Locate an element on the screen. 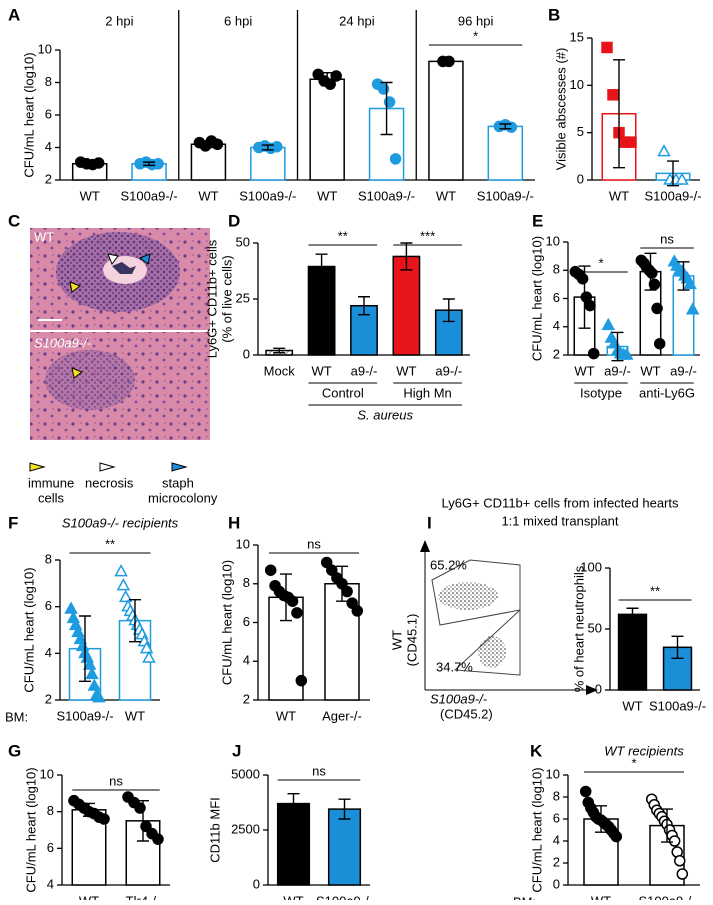 The image size is (713, 905). y-axis-label: Ly6G+ CD11b+ cells is located at coordinates (211, 298).